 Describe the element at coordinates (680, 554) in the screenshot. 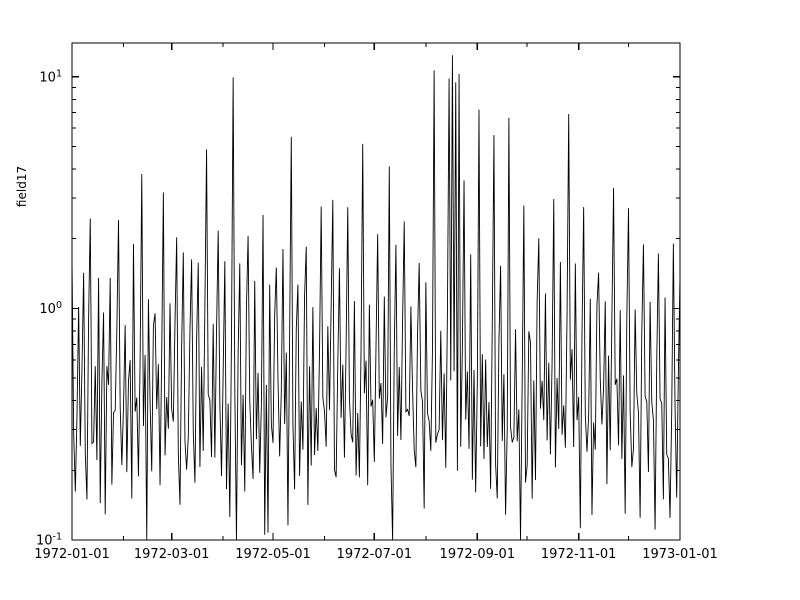

I see `x-tick-label: 1973-01-01` at that location.